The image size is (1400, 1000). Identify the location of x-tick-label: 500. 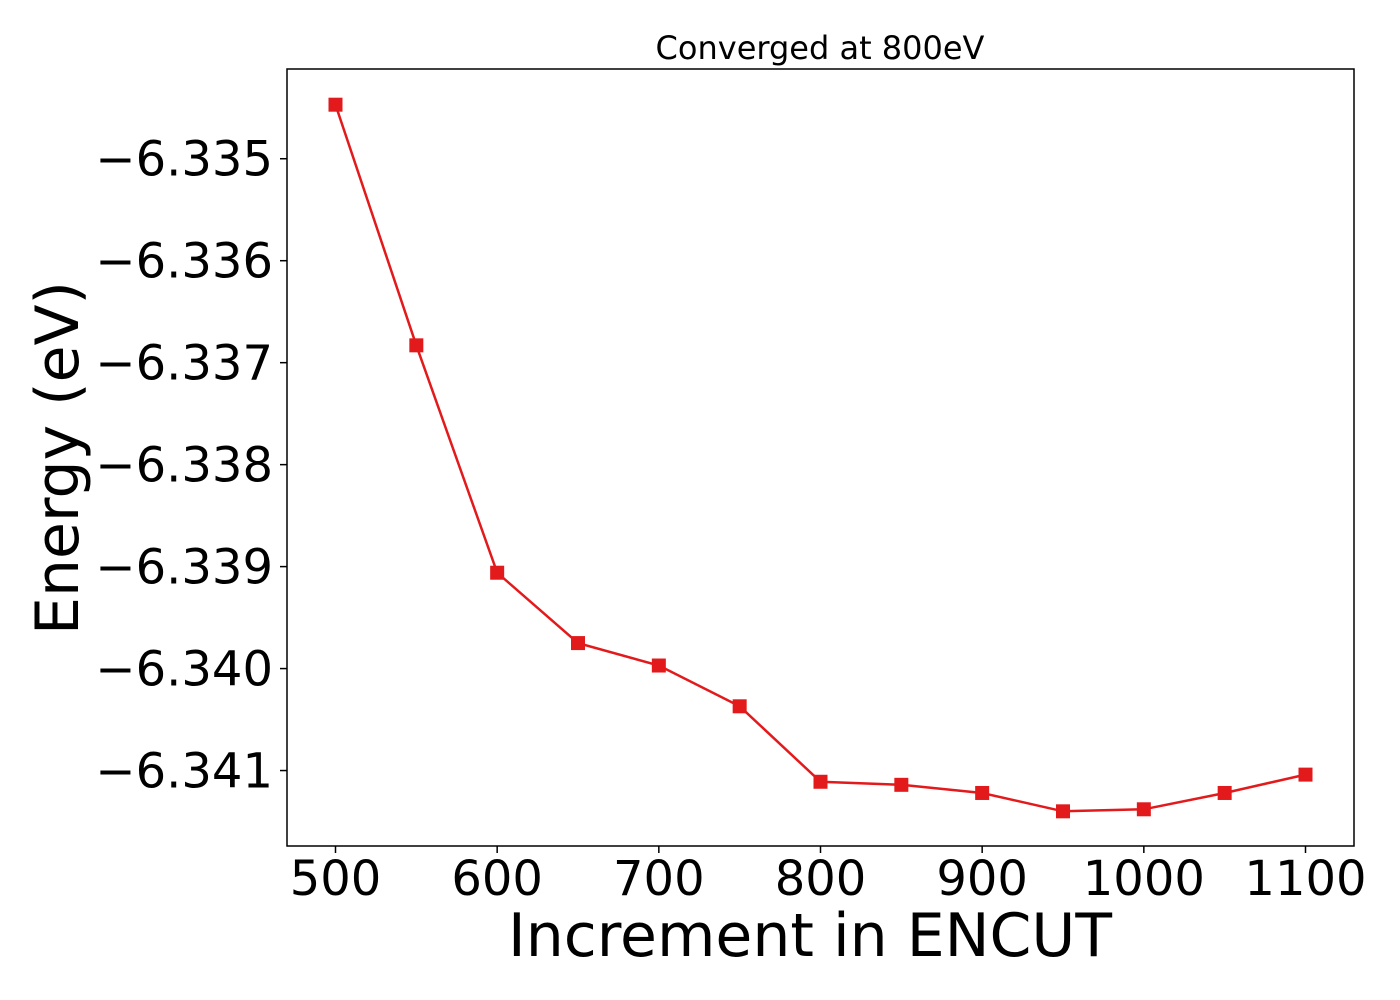
(336, 879).